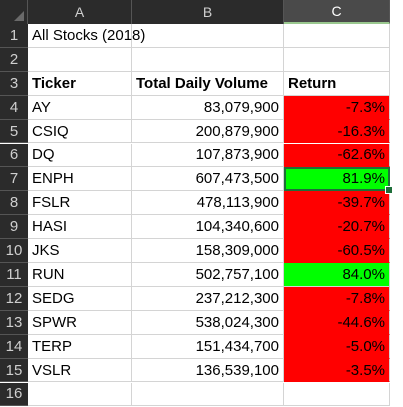 The width and height of the screenshot is (403, 407). What do you see at coordinates (80, 275) in the screenshot?
I see `cell-ticker: RUN` at bounding box center [80, 275].